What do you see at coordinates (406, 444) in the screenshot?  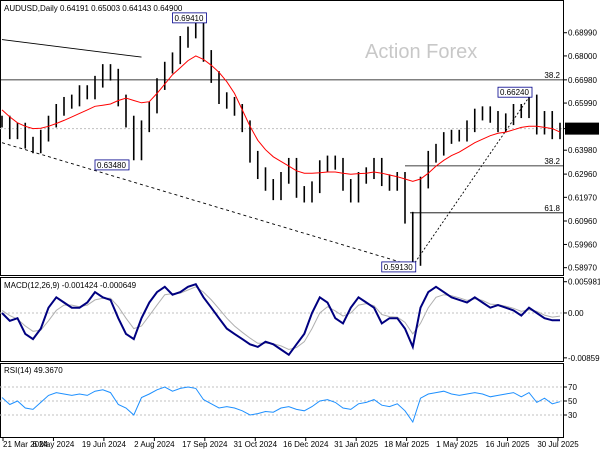 I see `x-tick-label: 18 Mar 2025` at bounding box center [406, 444].